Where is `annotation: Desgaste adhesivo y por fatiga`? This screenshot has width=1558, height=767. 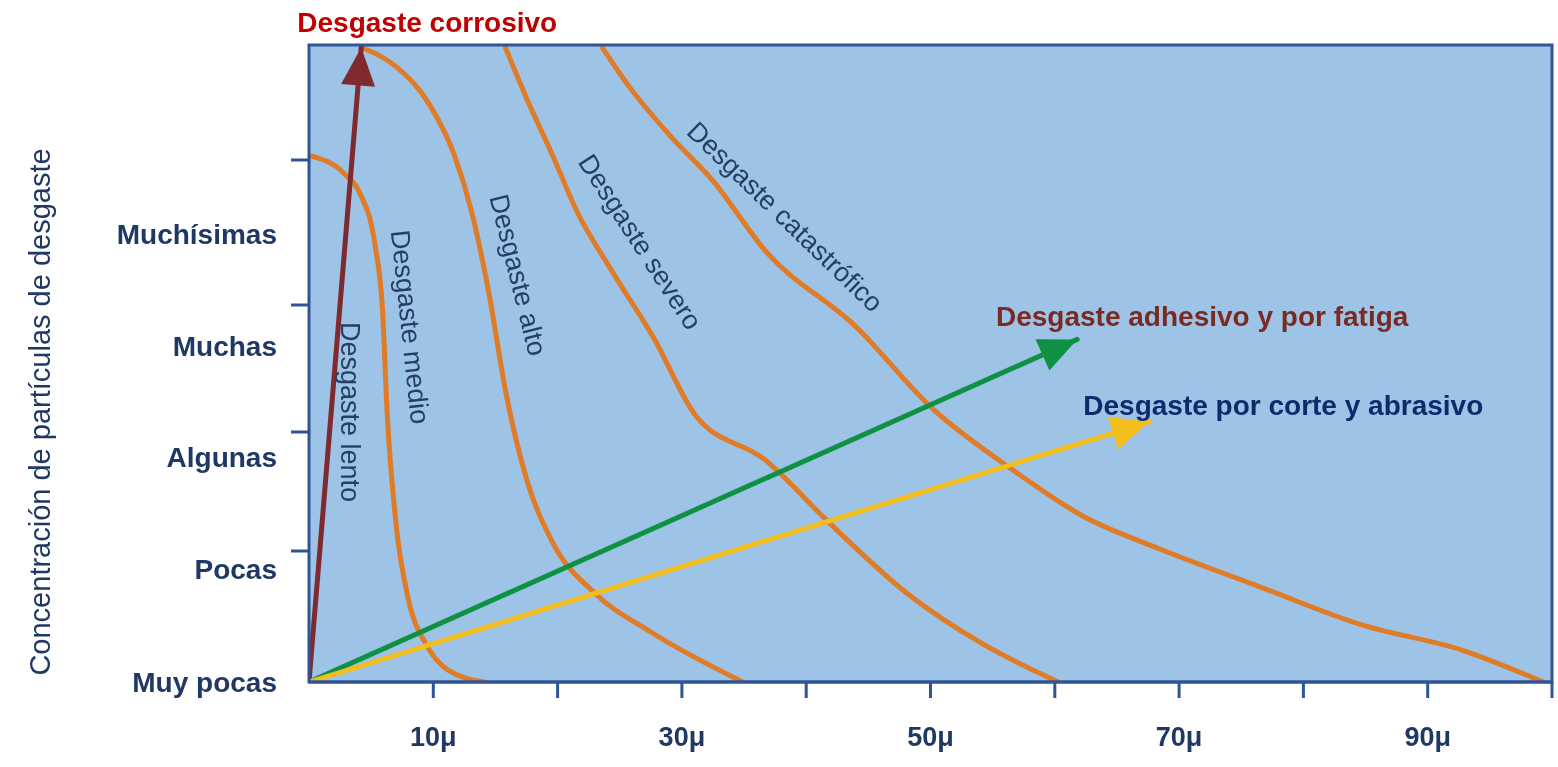 annotation: Desgaste adhesivo y por fatiga is located at coordinates (1202, 316).